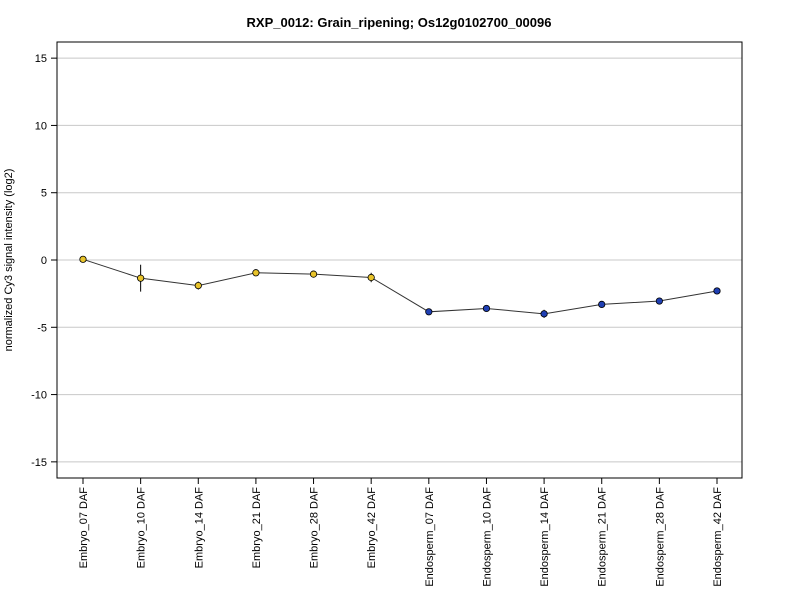  What do you see at coordinates (41, 126) in the screenshot?
I see `y-tick-label: 10` at bounding box center [41, 126].